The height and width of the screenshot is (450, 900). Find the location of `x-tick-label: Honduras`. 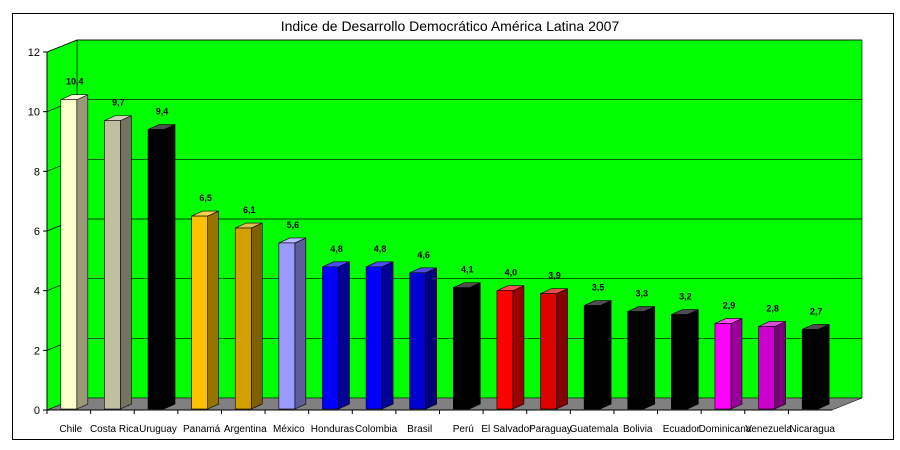

x-tick-label: Honduras is located at coordinates (332, 429).